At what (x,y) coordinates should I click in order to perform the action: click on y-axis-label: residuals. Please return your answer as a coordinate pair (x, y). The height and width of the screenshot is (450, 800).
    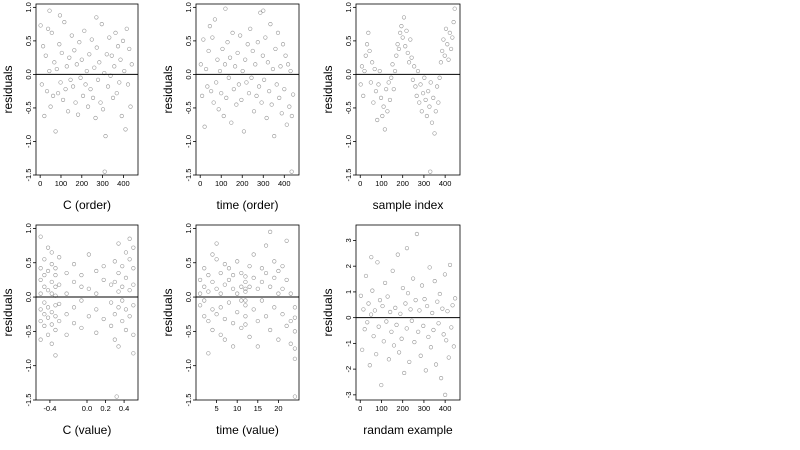
    Looking at the image, I should click on (168, 89).